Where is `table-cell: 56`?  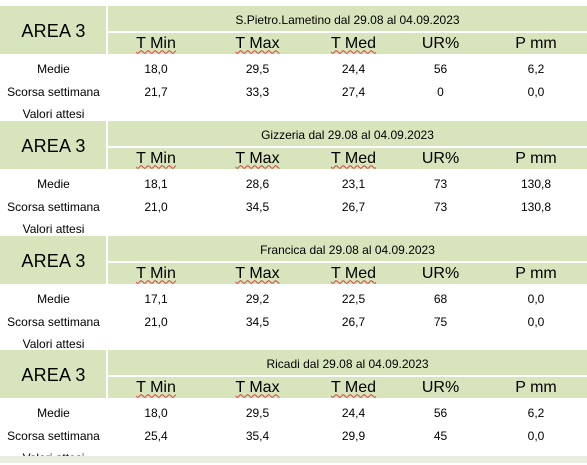
table-cell: 56 is located at coordinates (440, 69).